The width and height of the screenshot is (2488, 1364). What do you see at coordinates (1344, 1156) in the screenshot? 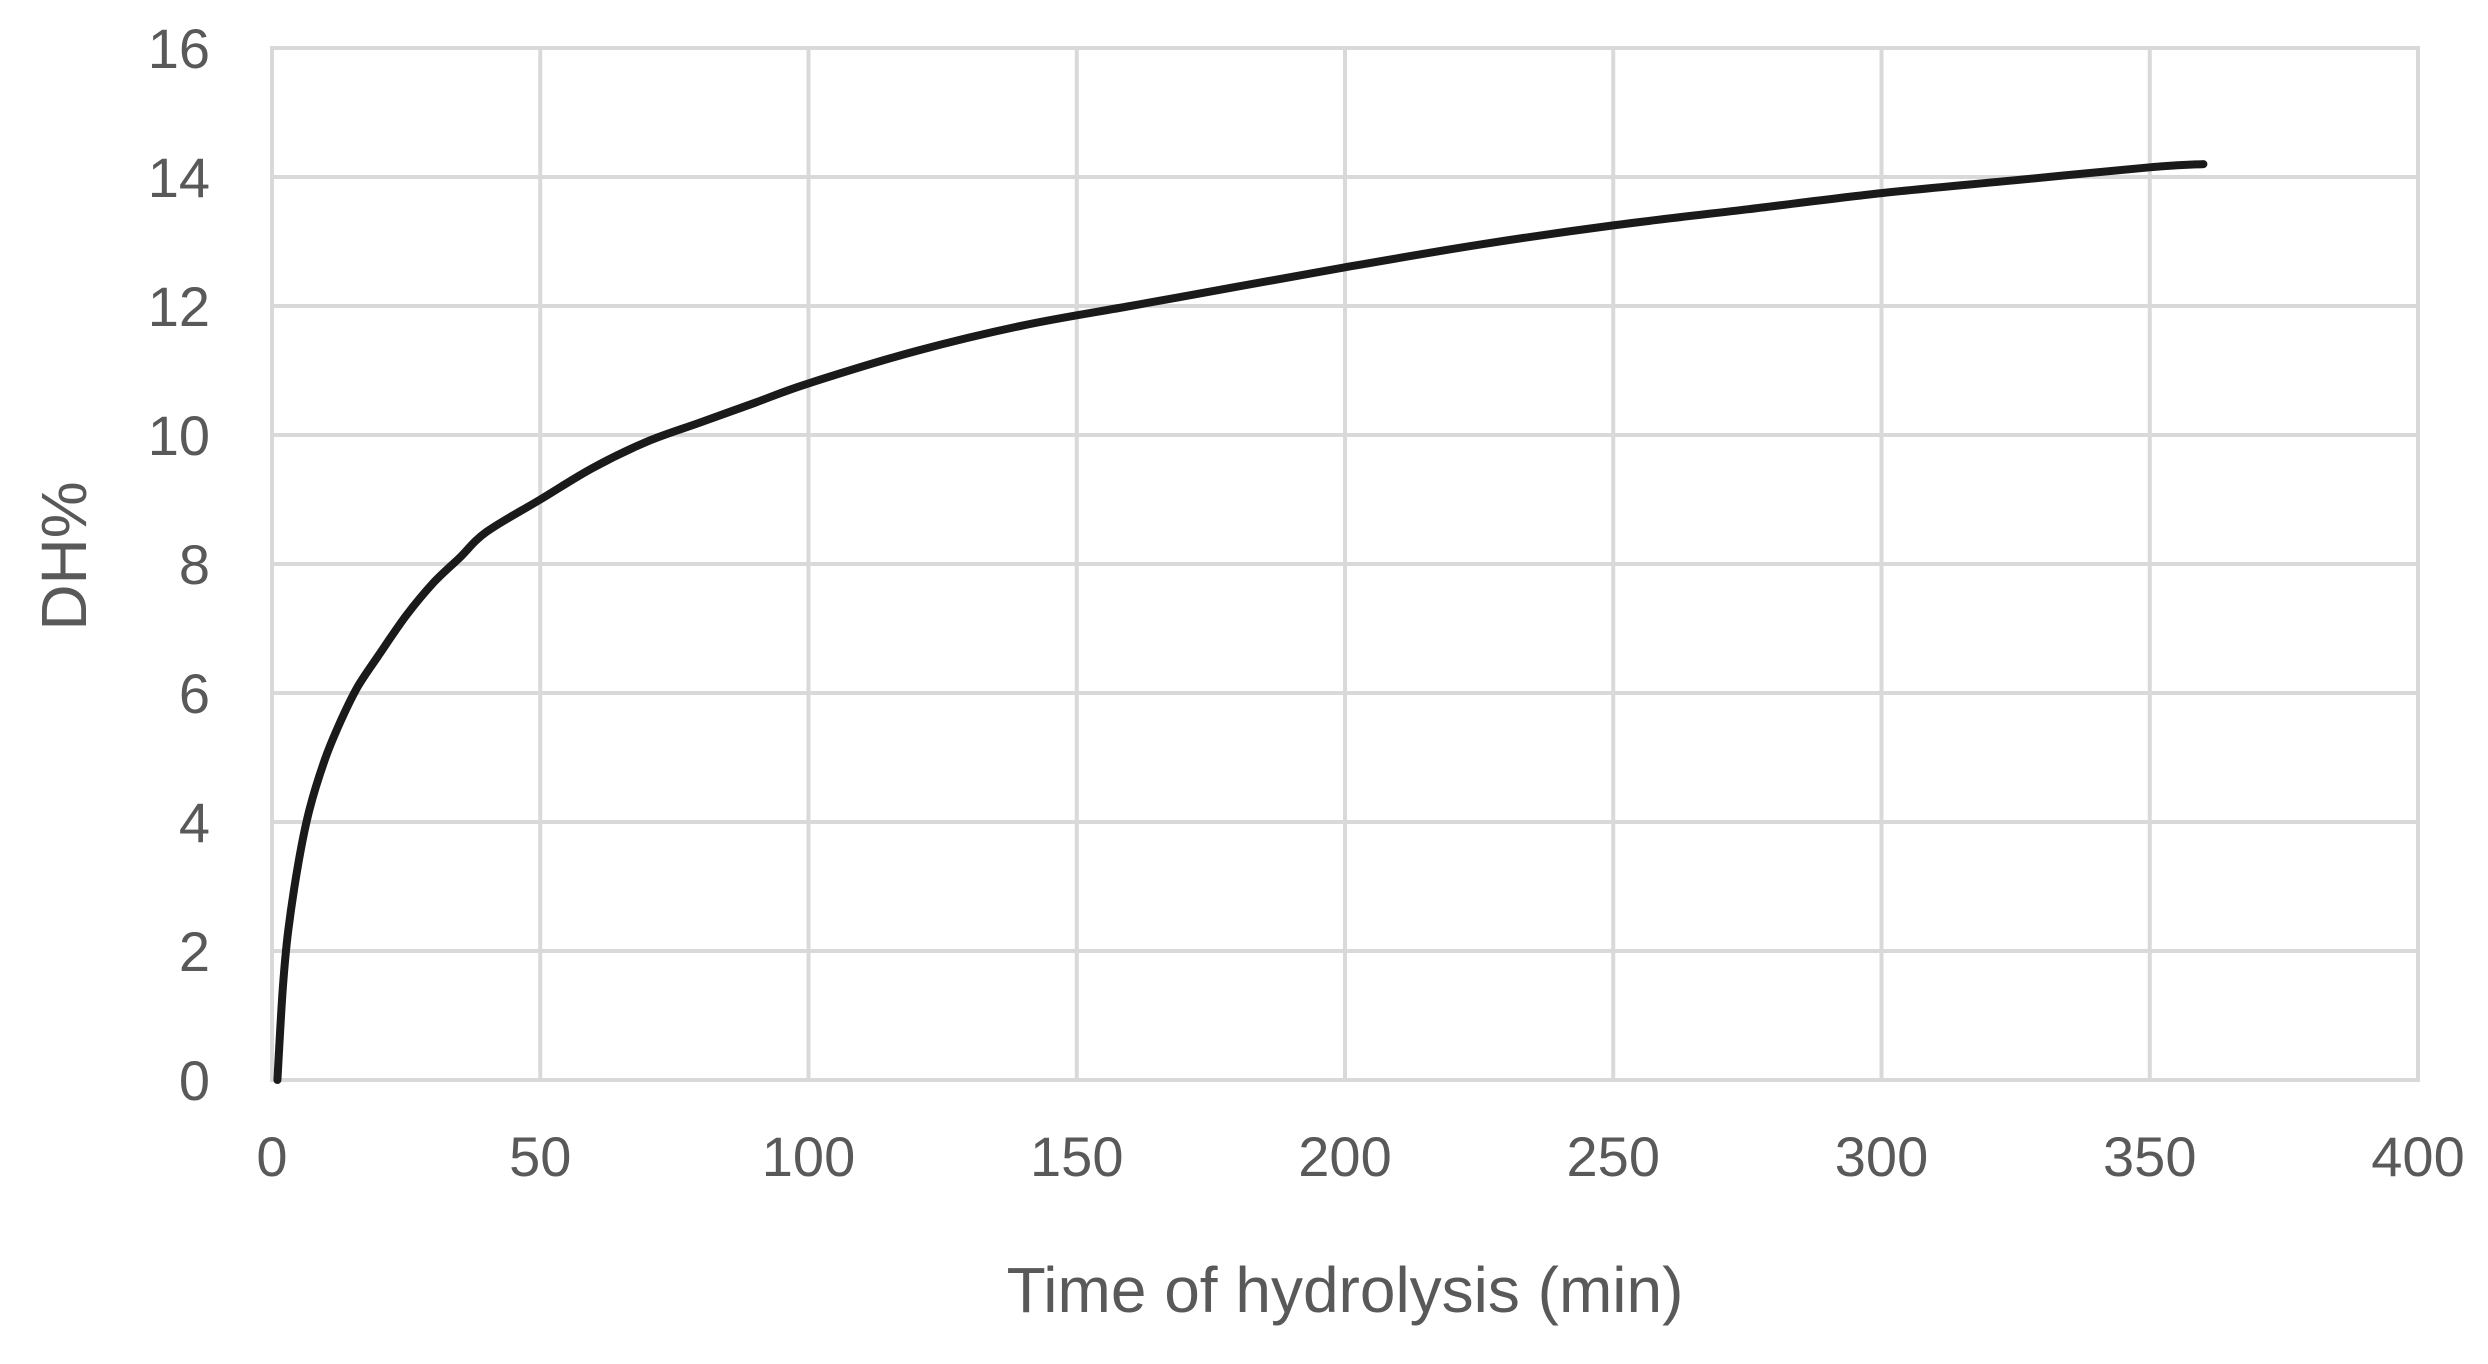
I see `x-tick-label: 200` at bounding box center [1344, 1156].